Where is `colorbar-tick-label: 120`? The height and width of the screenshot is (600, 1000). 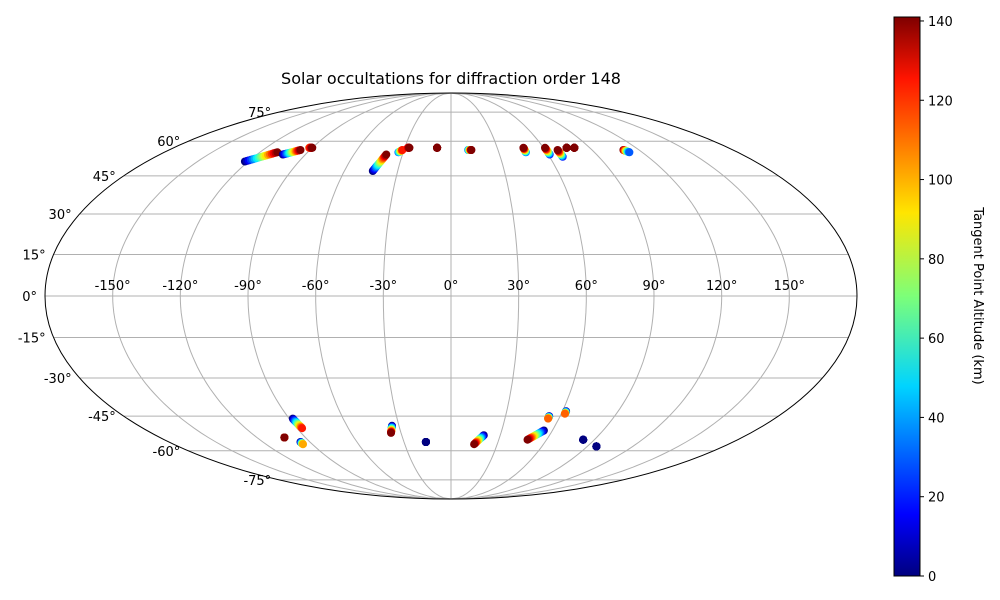 colorbar-tick-label: 120 is located at coordinates (940, 101).